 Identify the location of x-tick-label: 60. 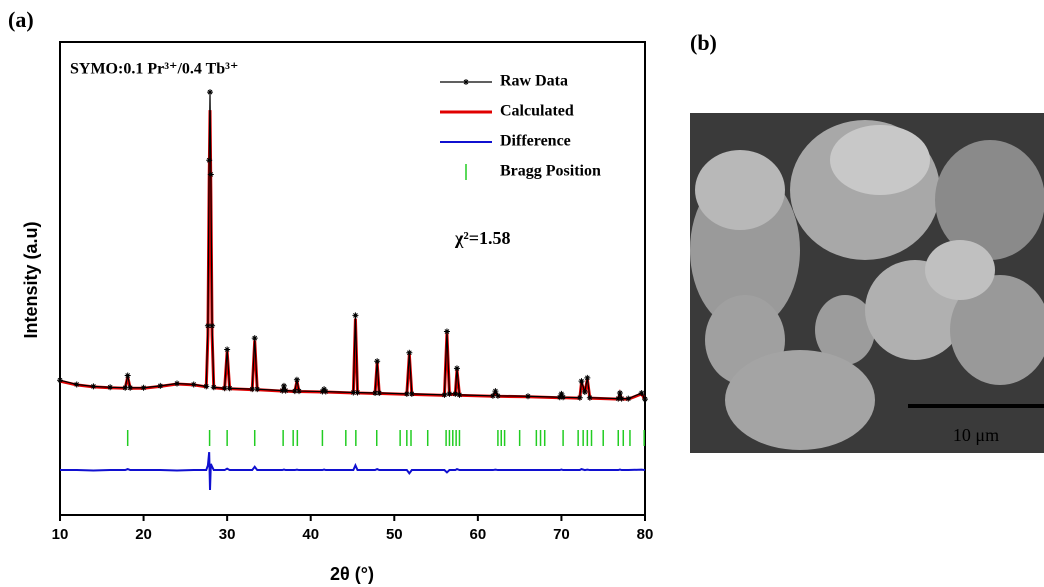
(478, 534).